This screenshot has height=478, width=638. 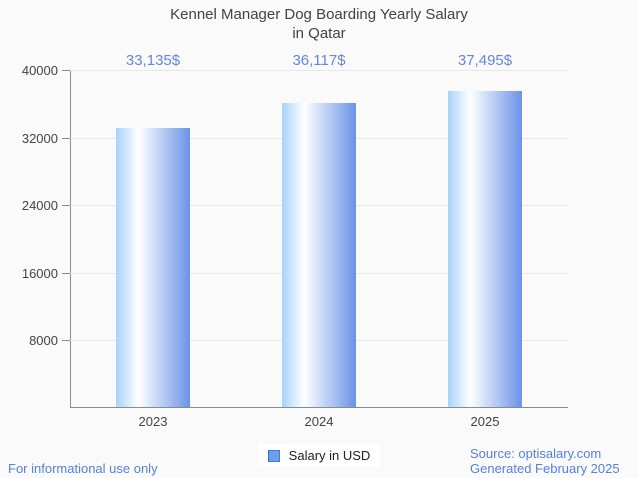 I want to click on legend: Salary in USD, so click(x=319, y=455).